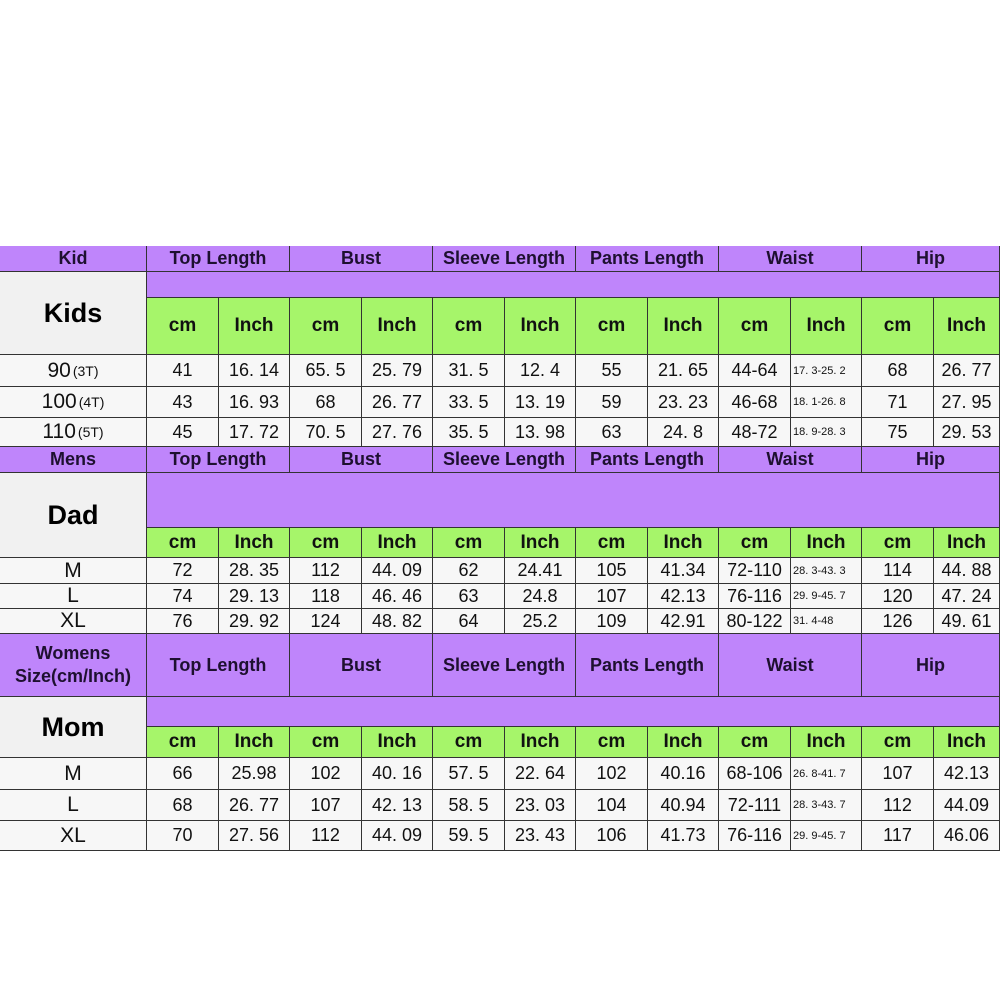  I want to click on section-header-text: Mens, so click(72, 459).